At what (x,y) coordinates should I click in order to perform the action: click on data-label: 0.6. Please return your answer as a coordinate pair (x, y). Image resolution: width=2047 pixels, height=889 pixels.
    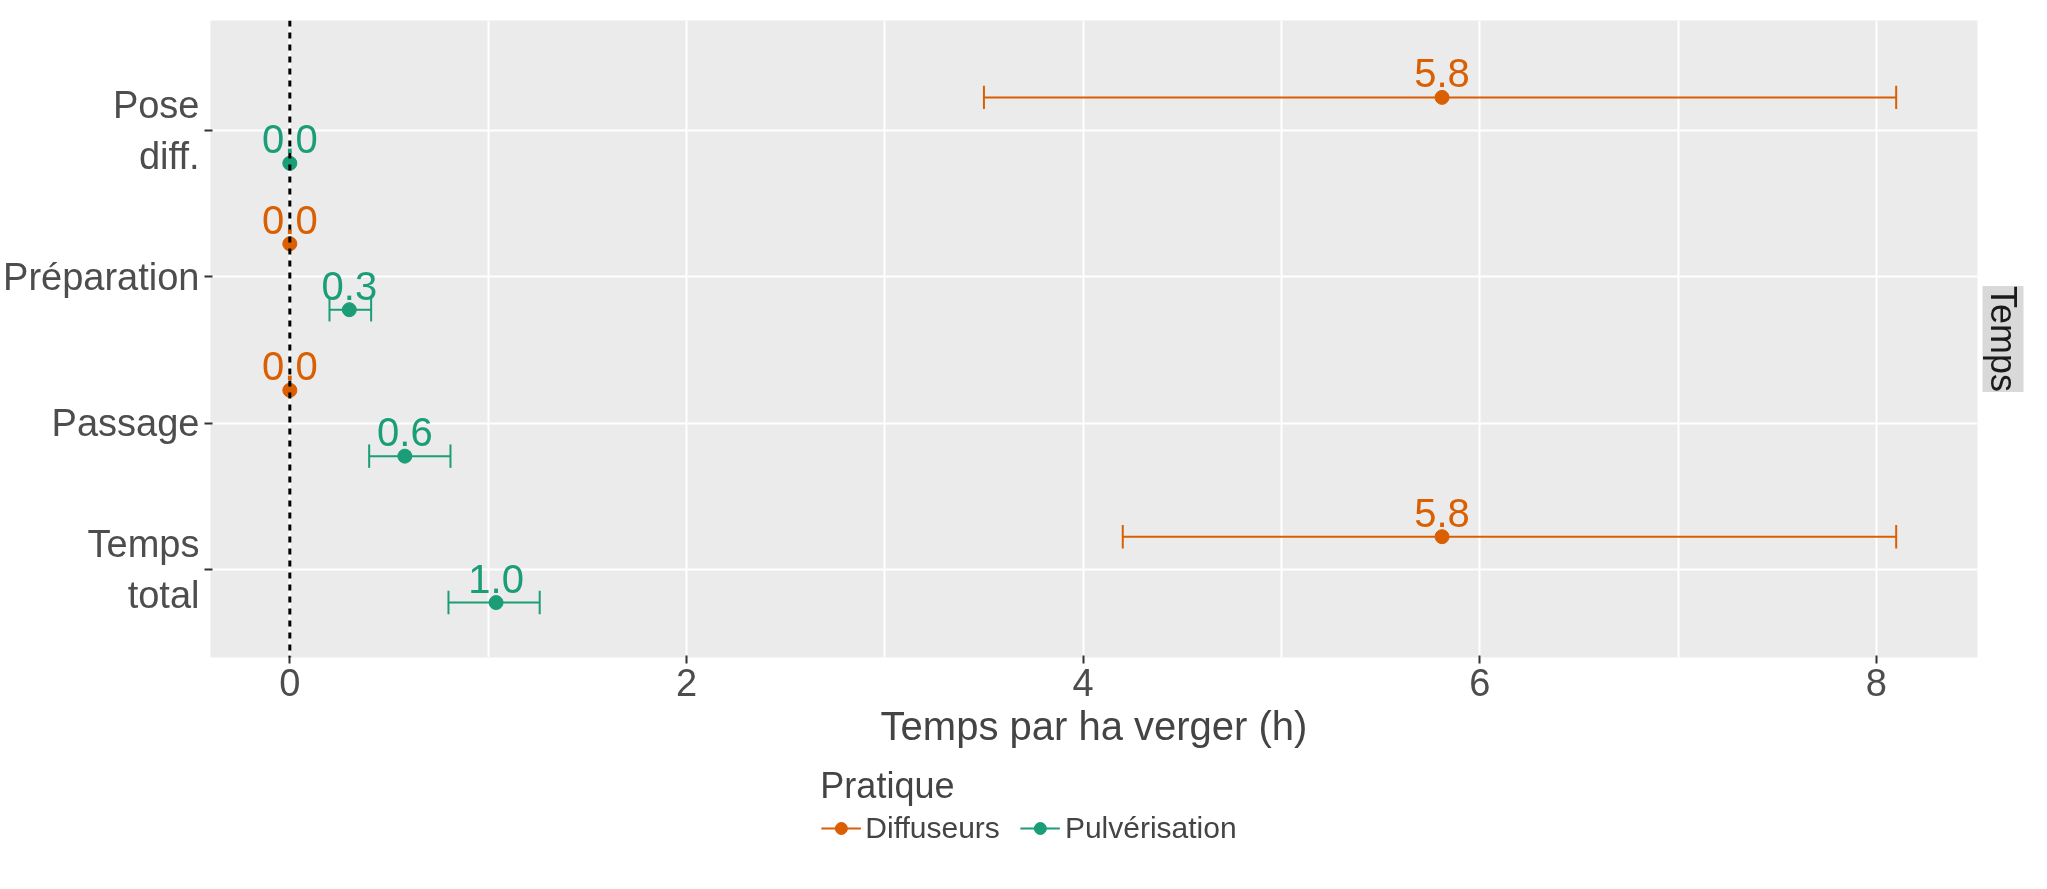
    Looking at the image, I should click on (405, 432).